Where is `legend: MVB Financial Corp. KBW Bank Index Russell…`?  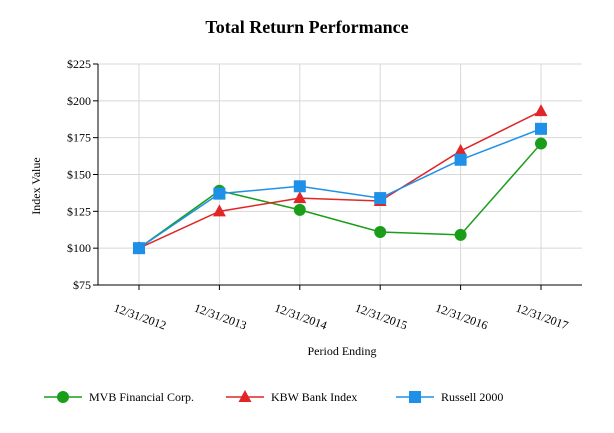 legend: MVB Financial Corp. KBW Bank Index Russell… is located at coordinates (273, 397).